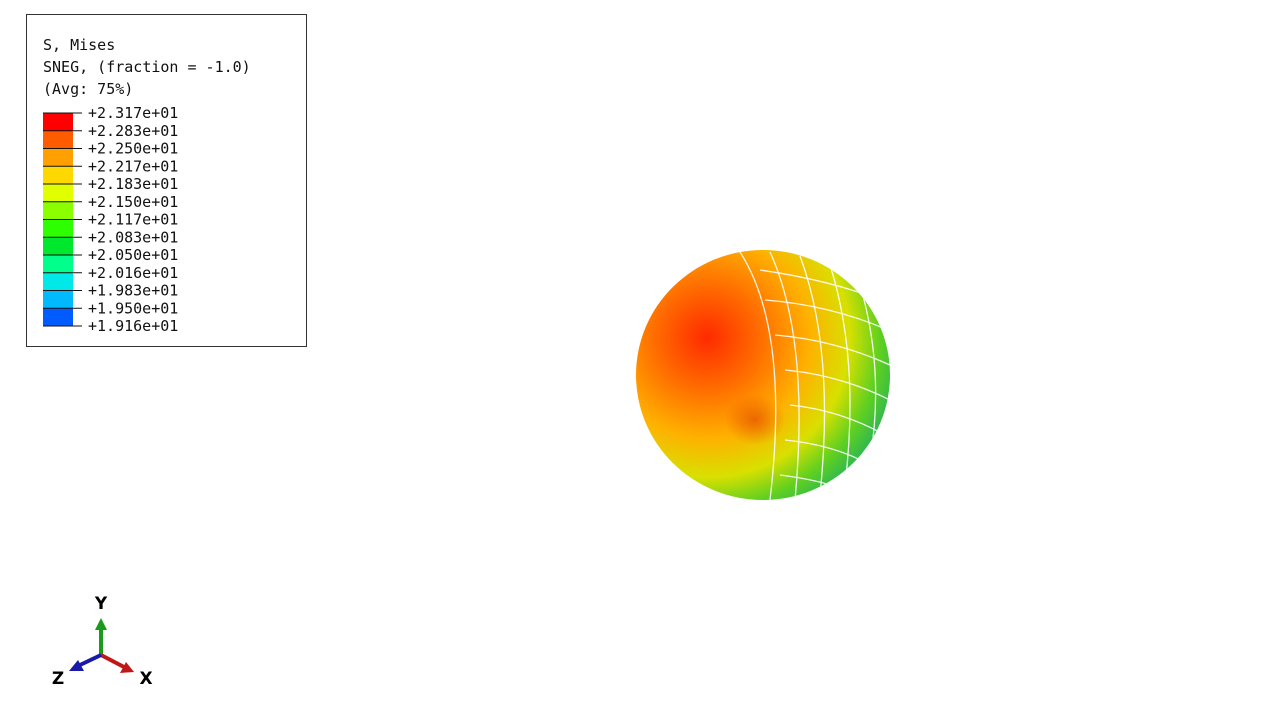  What do you see at coordinates (147, 67) in the screenshot?
I see `legend-title: SNEG, (fraction = -1.0)` at bounding box center [147, 67].